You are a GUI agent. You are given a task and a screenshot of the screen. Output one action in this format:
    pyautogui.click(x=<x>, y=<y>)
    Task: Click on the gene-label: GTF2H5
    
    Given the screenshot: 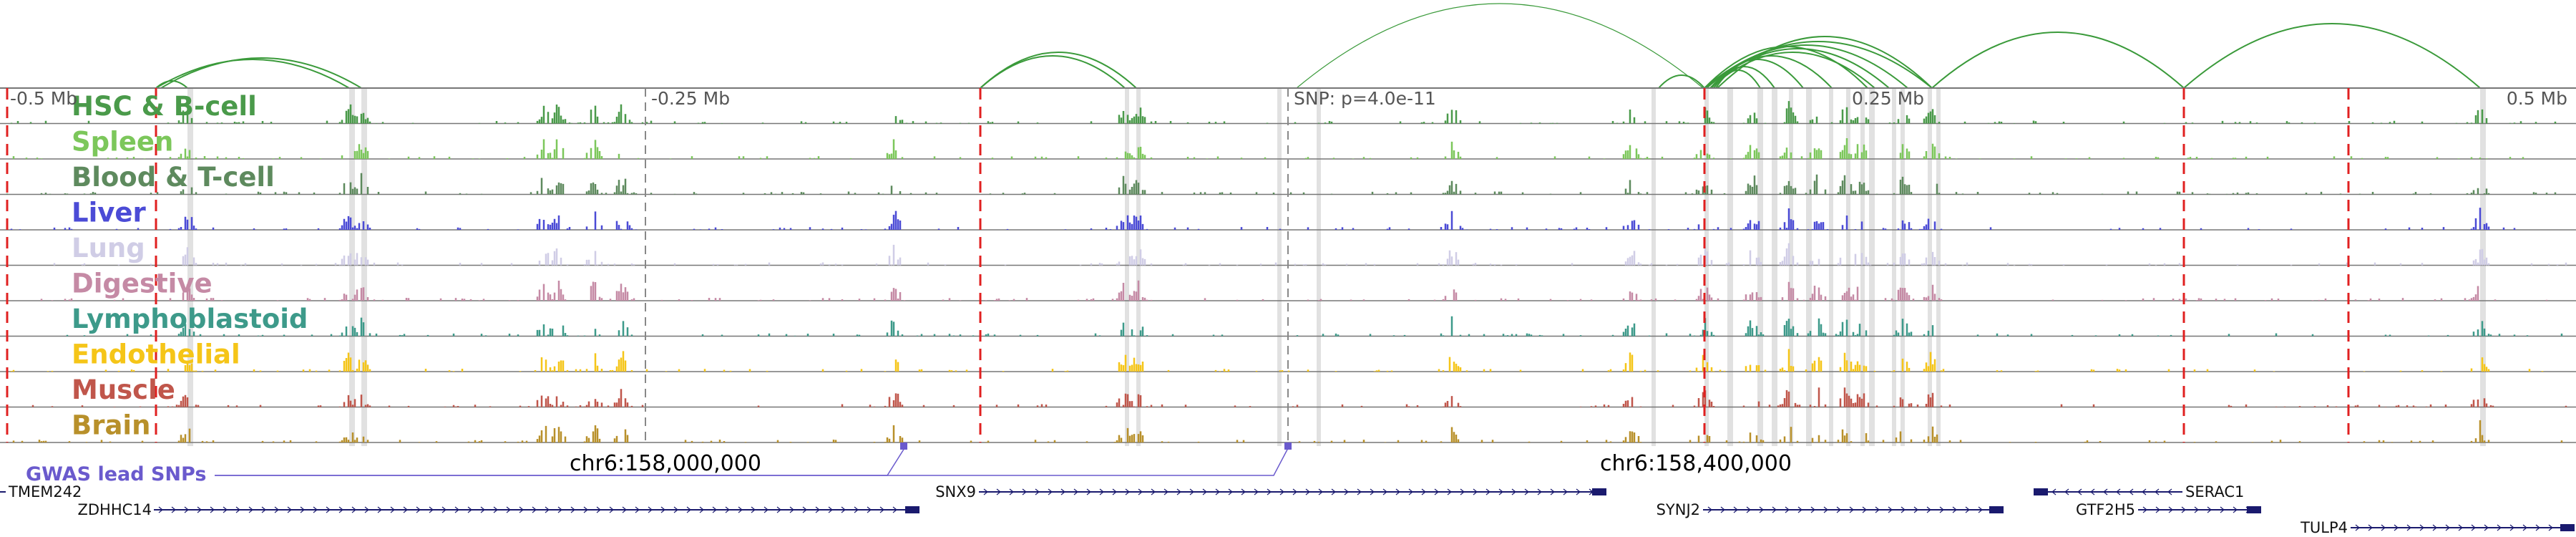 What is the action you would take?
    pyautogui.click(x=2105, y=509)
    